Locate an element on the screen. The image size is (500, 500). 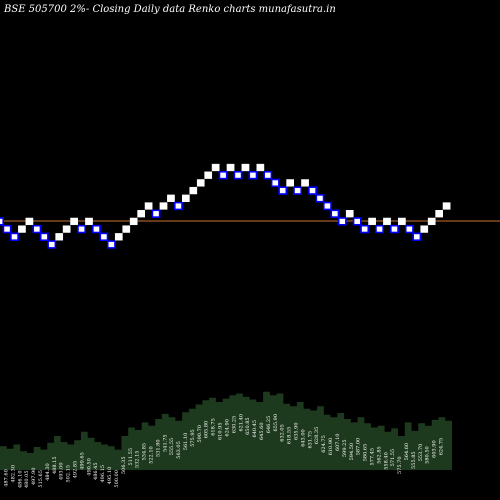
volume-label: 562.85 is located at coordinates (379, 455).